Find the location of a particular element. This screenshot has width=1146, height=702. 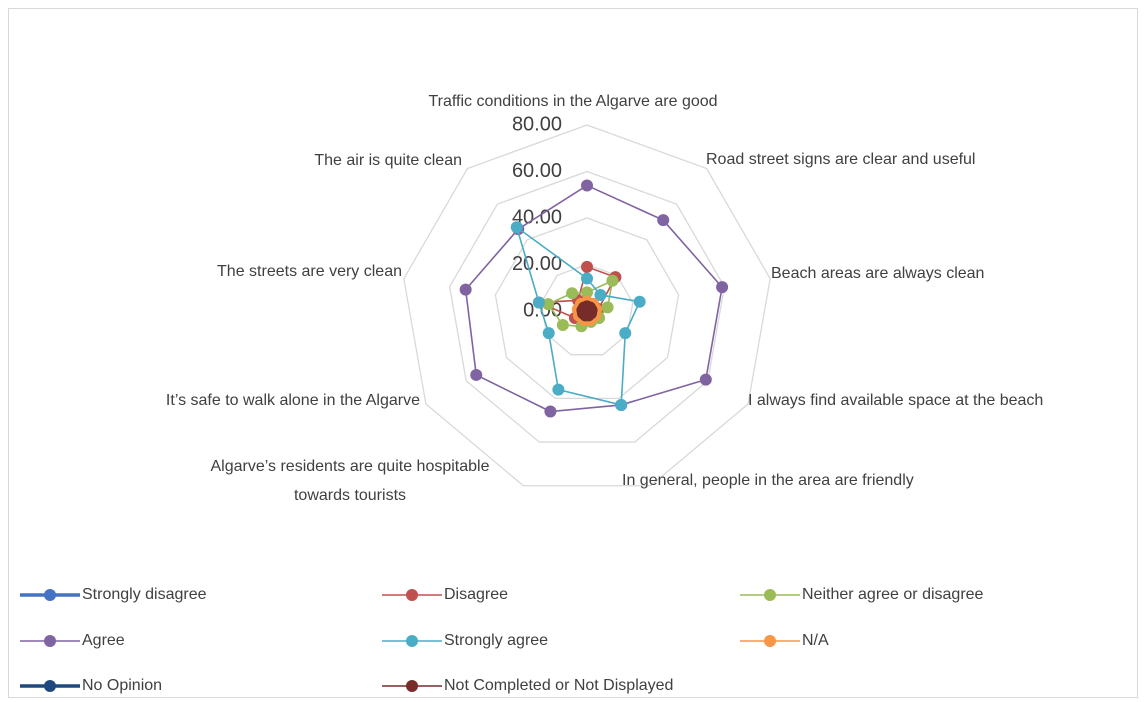

category-label: Road street signs are clear and useful is located at coordinates (840, 159).